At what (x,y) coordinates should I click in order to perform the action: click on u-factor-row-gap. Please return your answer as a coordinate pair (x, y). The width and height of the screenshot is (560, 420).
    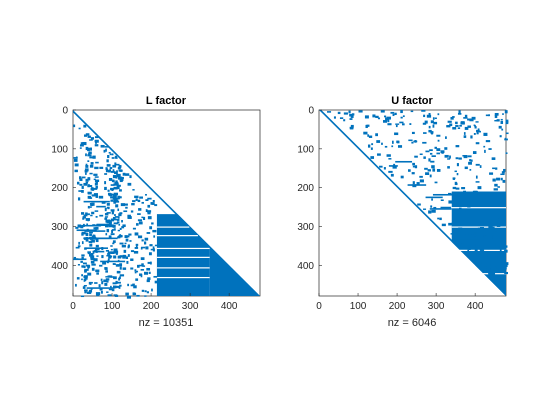
    Looking at the image, I should click on (478, 274).